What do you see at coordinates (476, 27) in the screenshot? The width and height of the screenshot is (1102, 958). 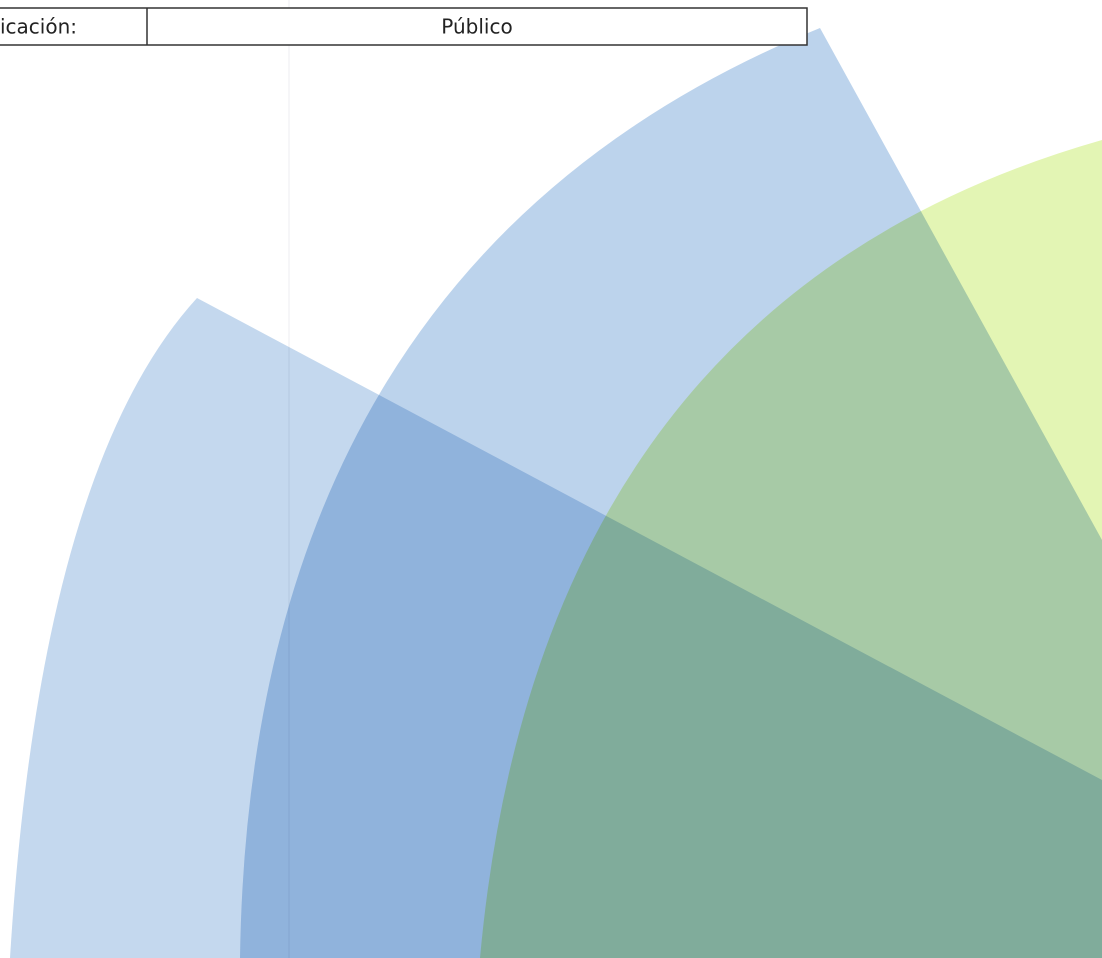 I see `classification-value: Público` at bounding box center [476, 27].